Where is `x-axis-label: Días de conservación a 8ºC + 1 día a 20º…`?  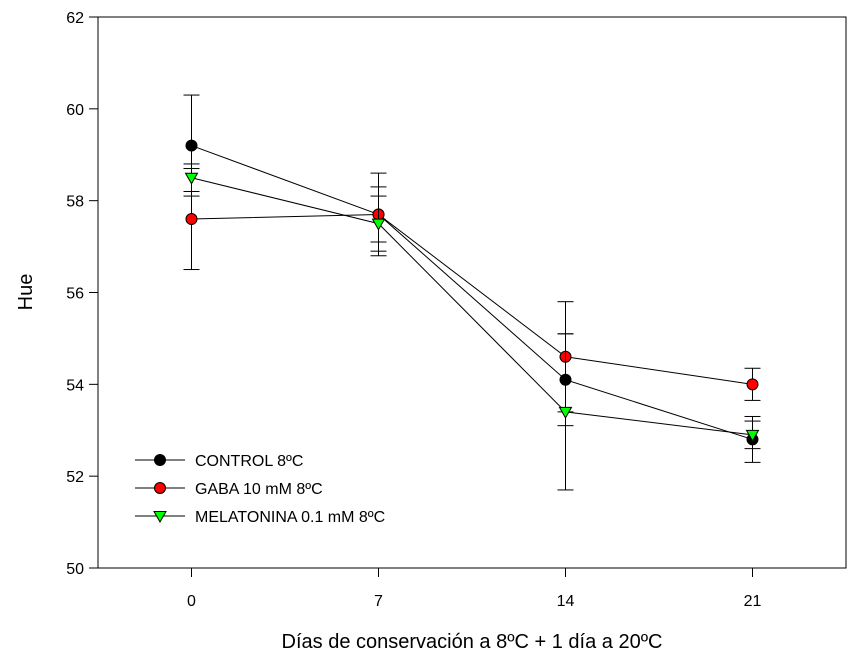 x-axis-label: Días de conservación a 8ºC + 1 día a 20º… is located at coordinates (472, 642).